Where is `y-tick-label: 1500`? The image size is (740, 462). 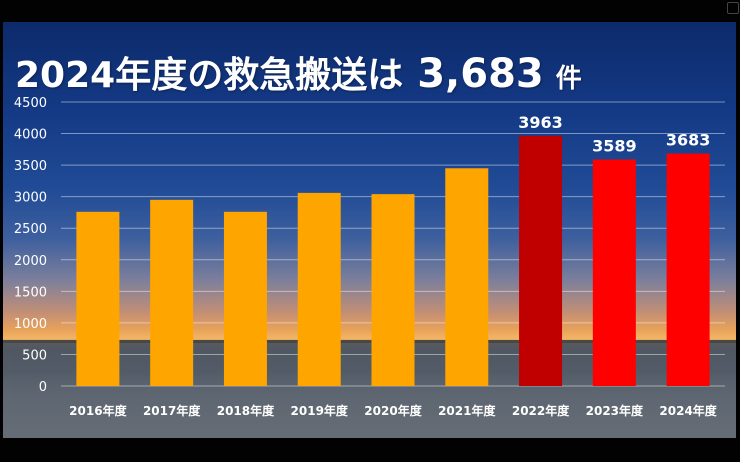
y-tick-label: 1500 is located at coordinates (30, 292).